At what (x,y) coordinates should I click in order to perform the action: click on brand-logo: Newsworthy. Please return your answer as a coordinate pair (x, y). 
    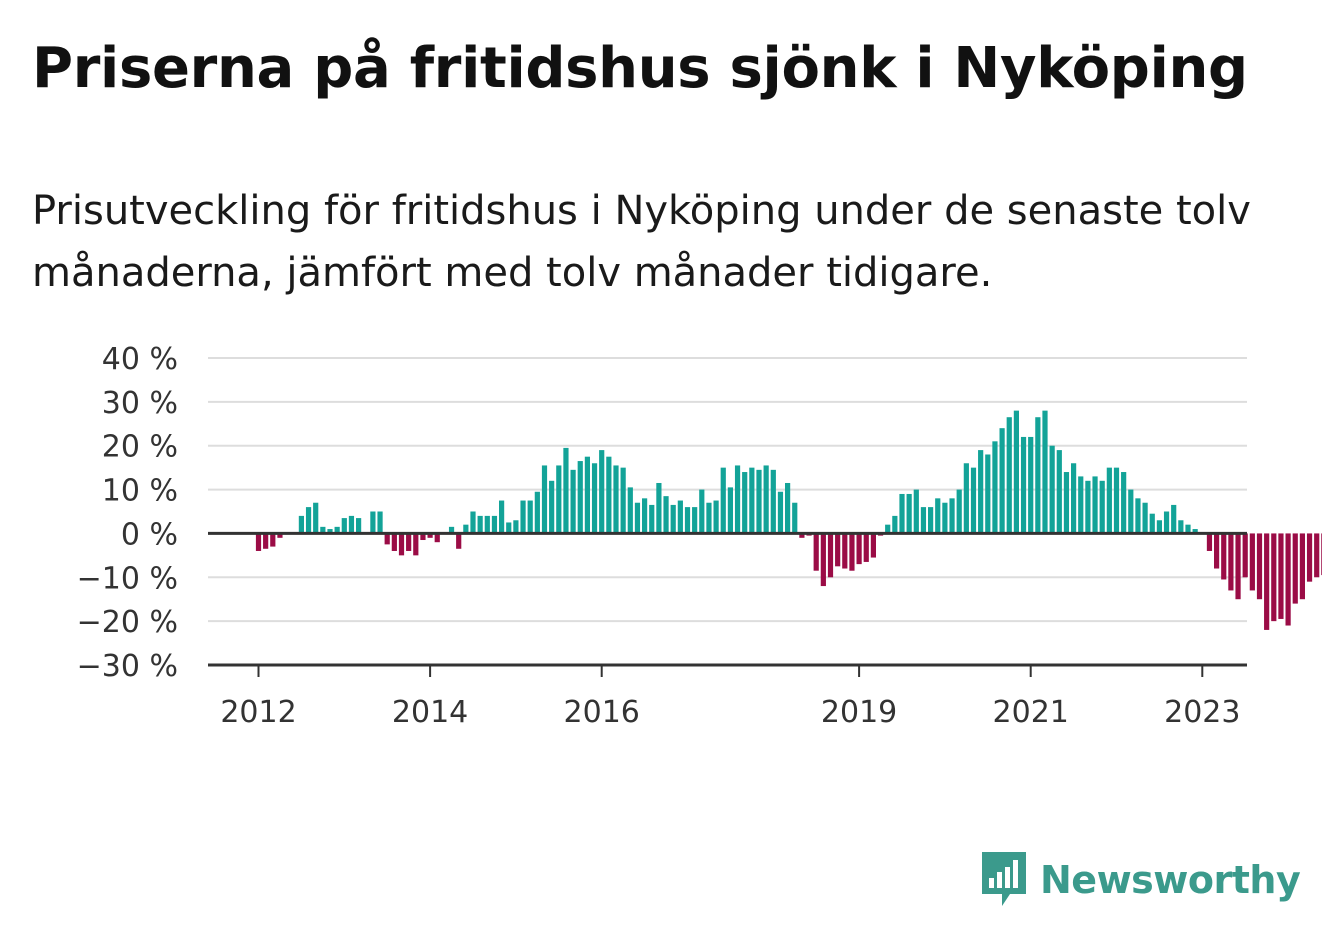
    Looking at the image, I should click on (1140, 880).